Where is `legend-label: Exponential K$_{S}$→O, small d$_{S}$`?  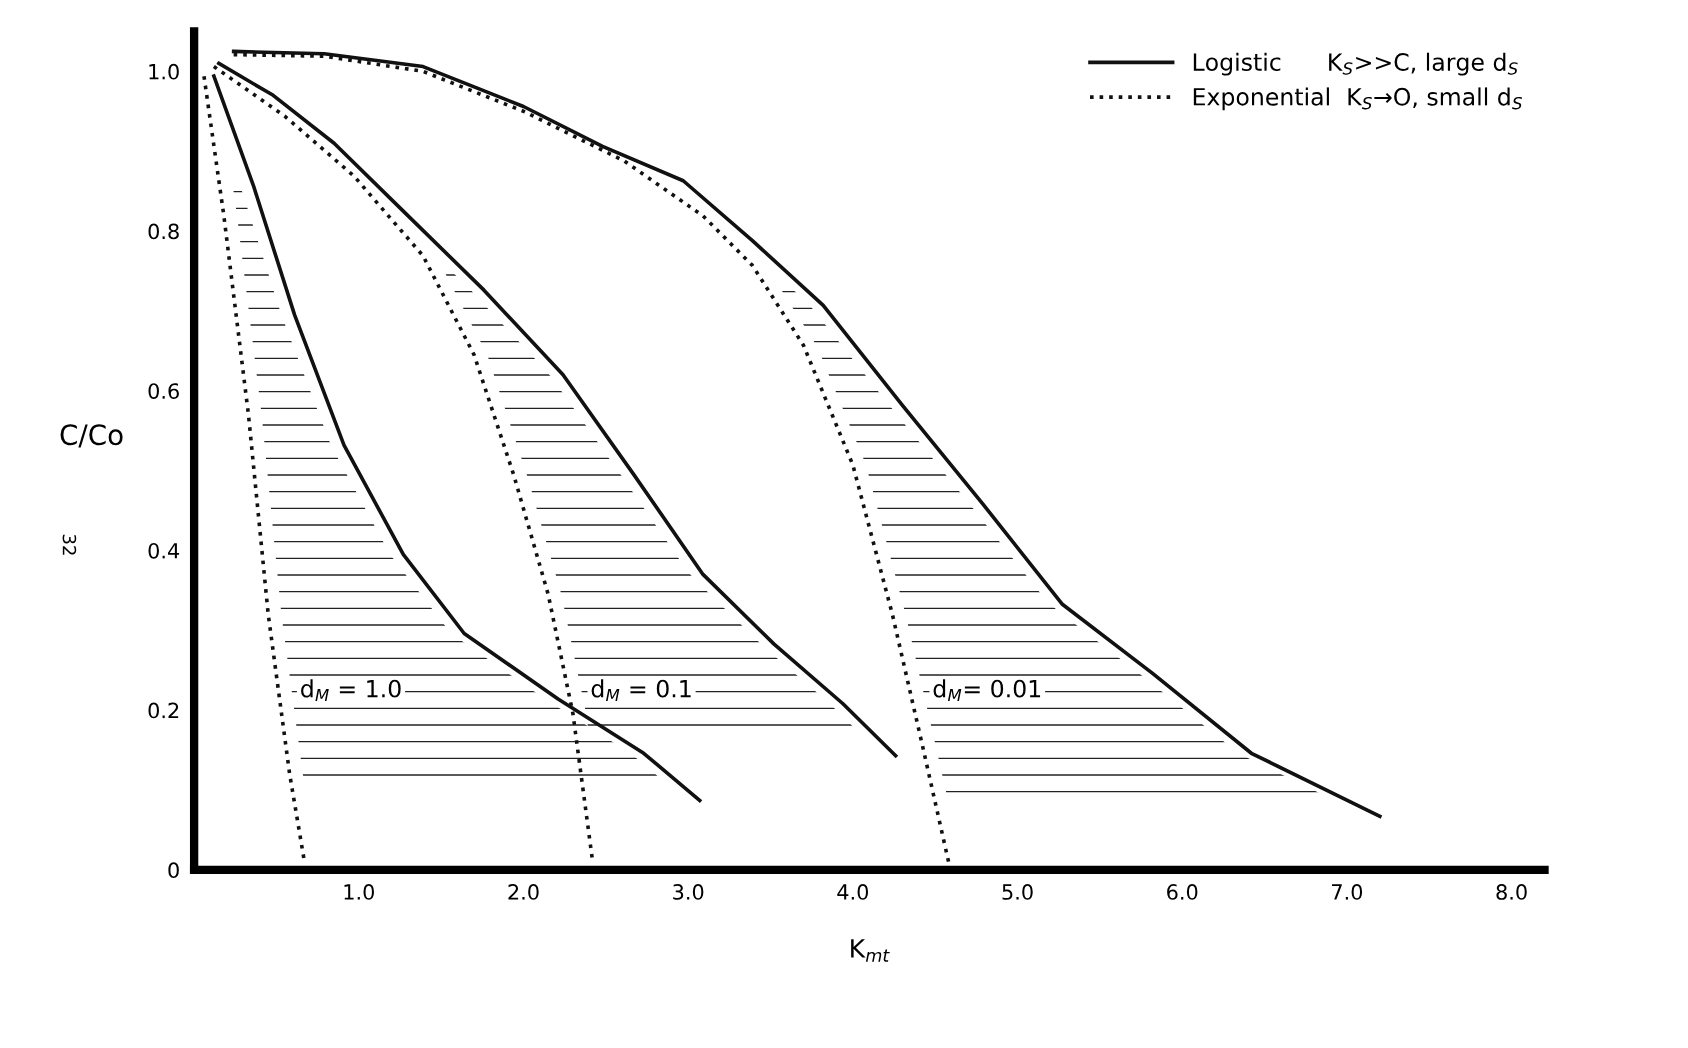
legend-label: Exponential K$_{S}$→O, small d$_{S}$ is located at coordinates (1357, 99).